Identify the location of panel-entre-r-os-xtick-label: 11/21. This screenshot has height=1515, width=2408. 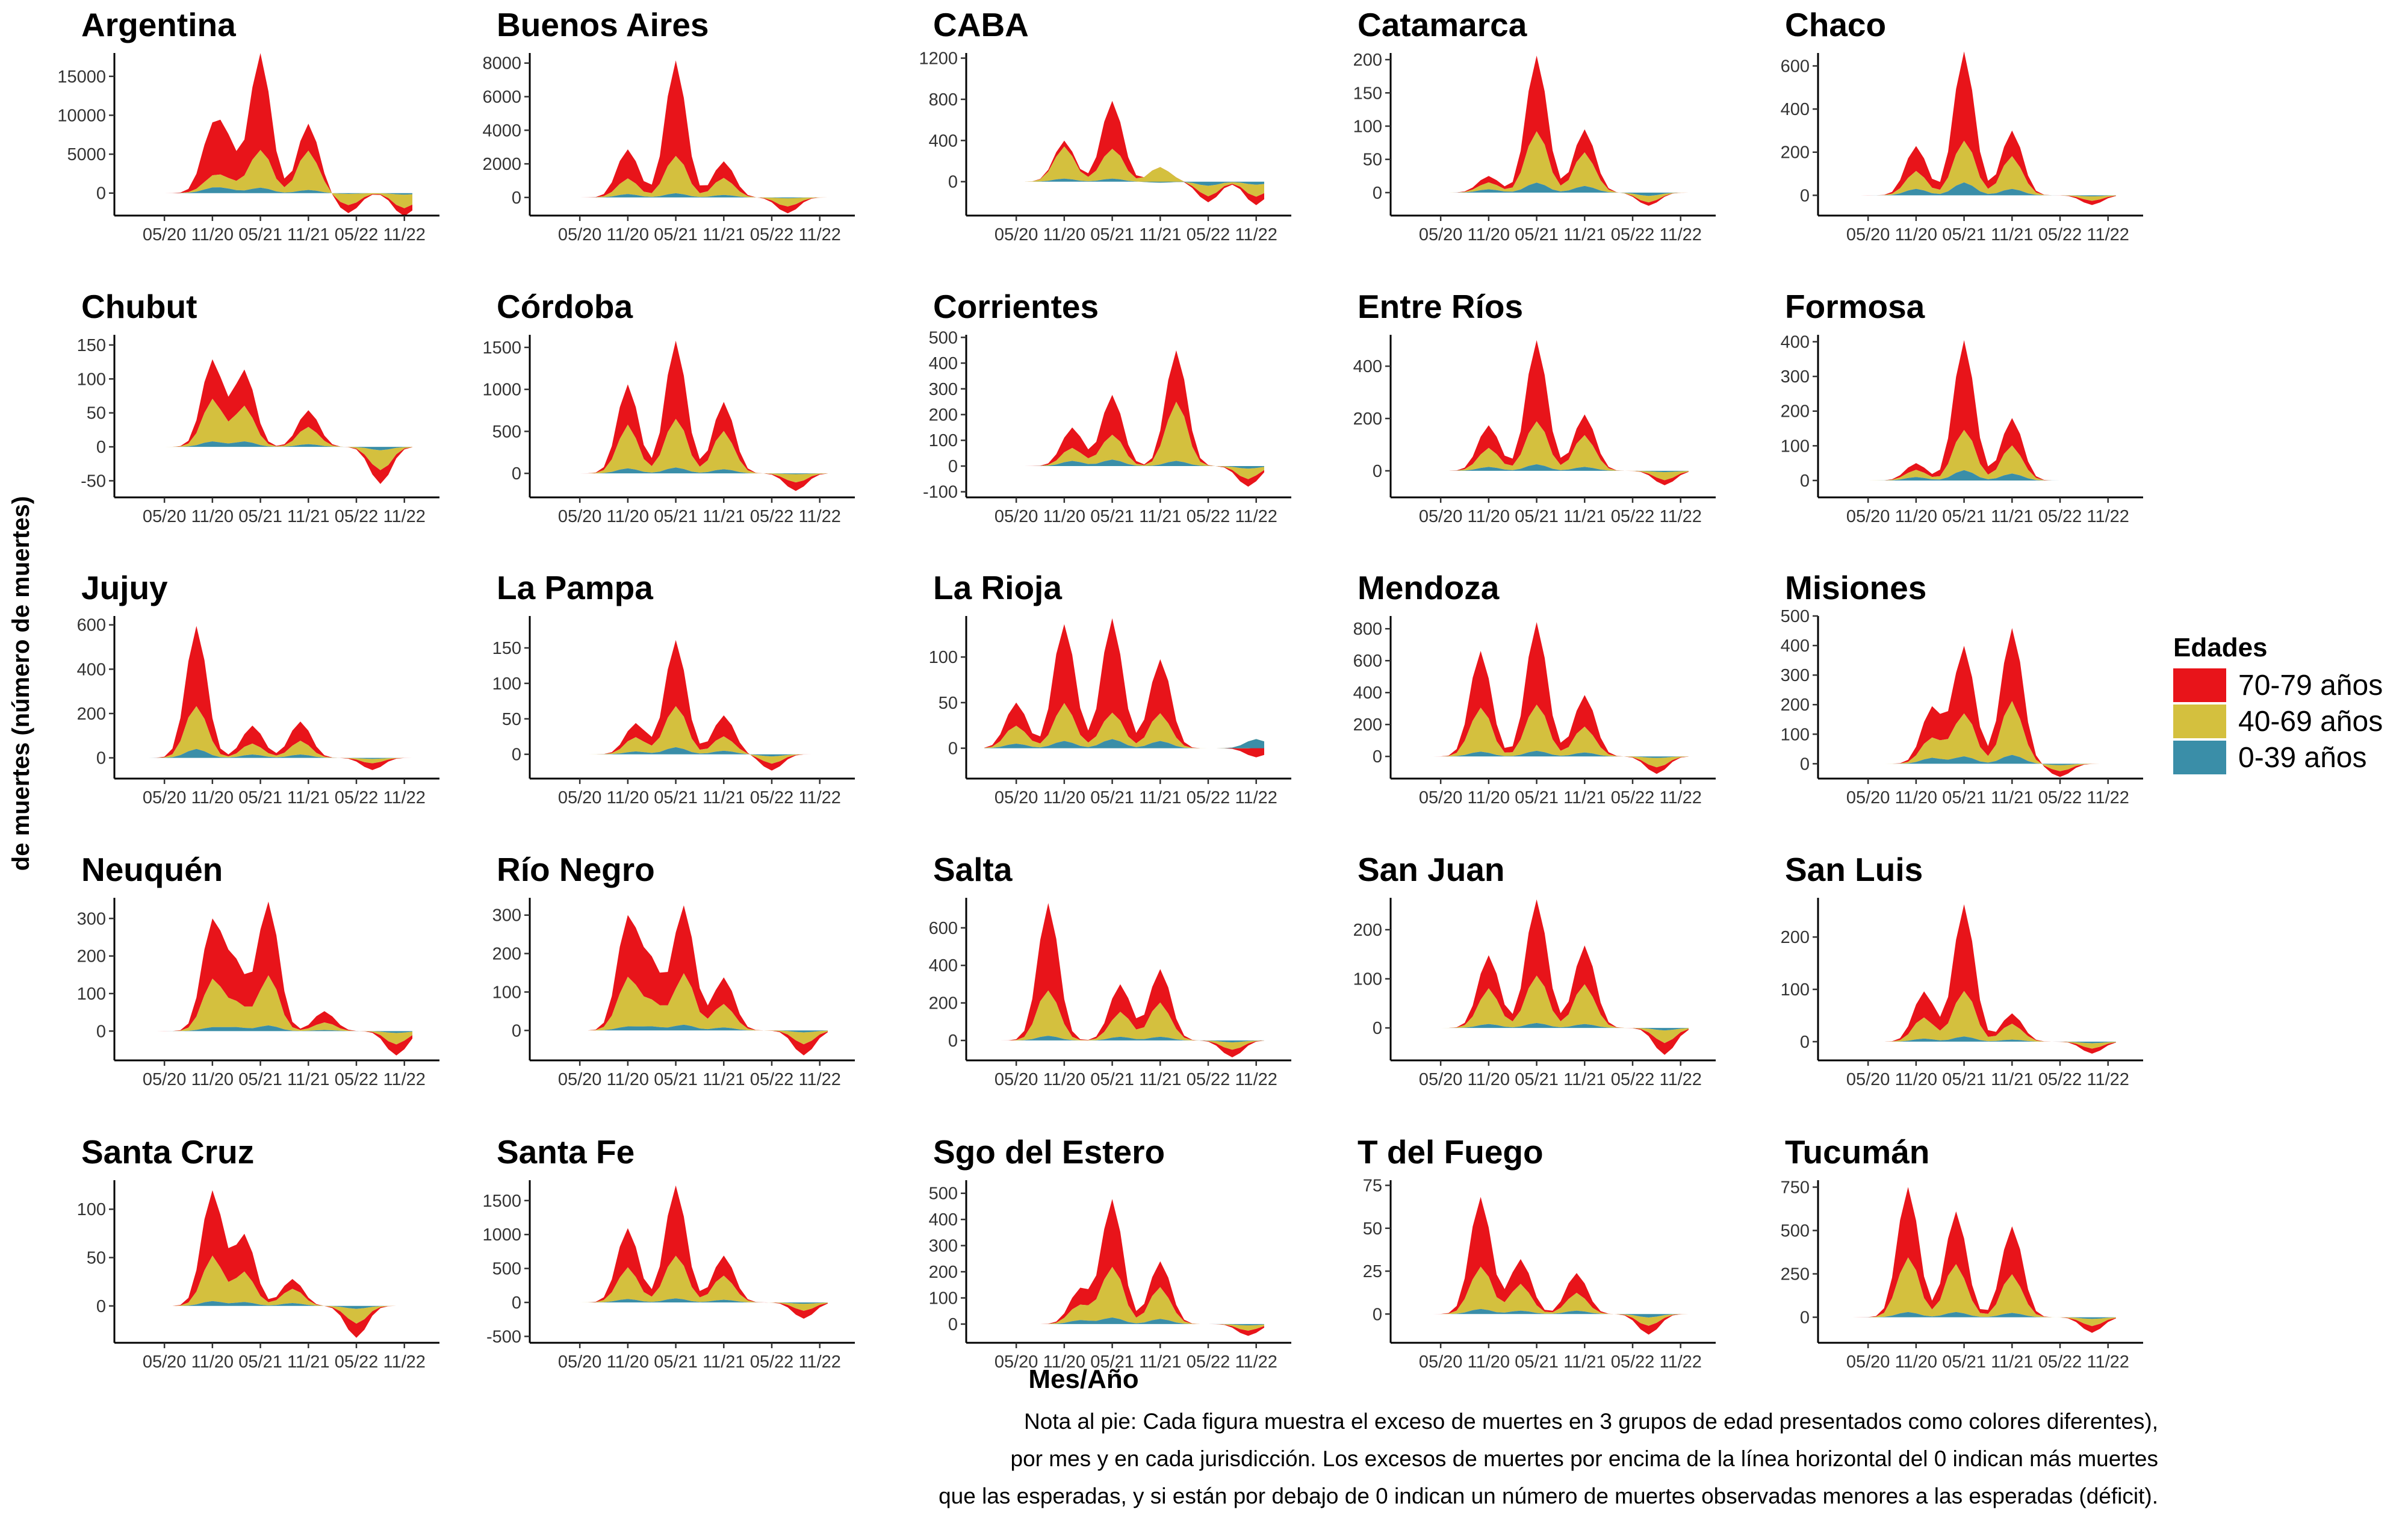
(1584, 516).